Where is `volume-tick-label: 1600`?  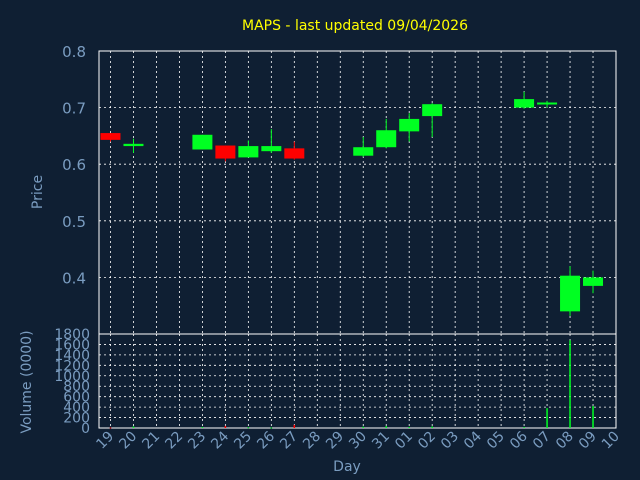
volume-tick-label: 1600 is located at coordinates (72, 345).